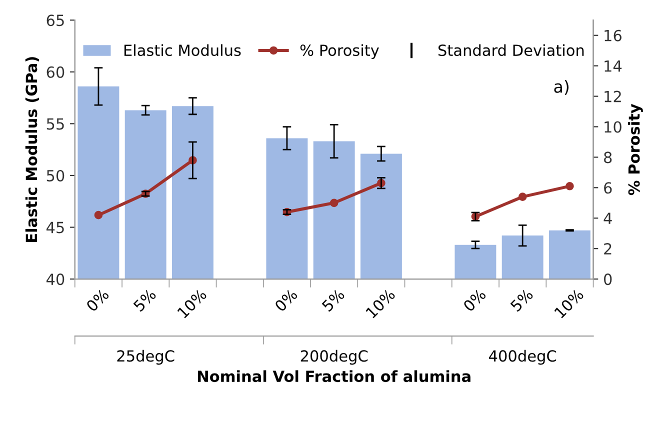  I want to click on y2-tick-label: 14, so click(613, 66).